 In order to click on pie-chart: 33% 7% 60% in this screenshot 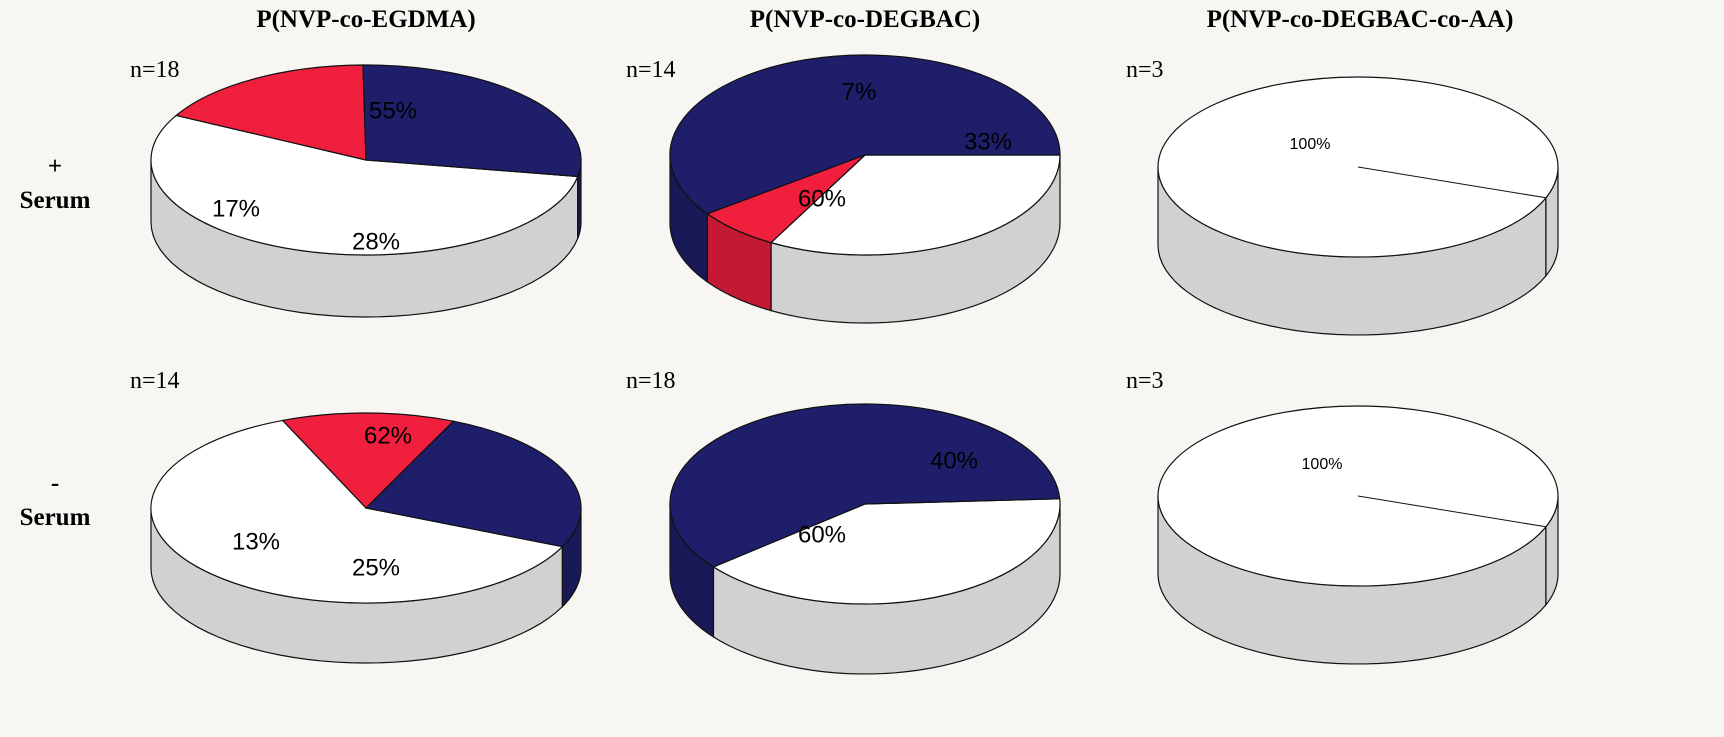, I will do `click(865, 189)`.